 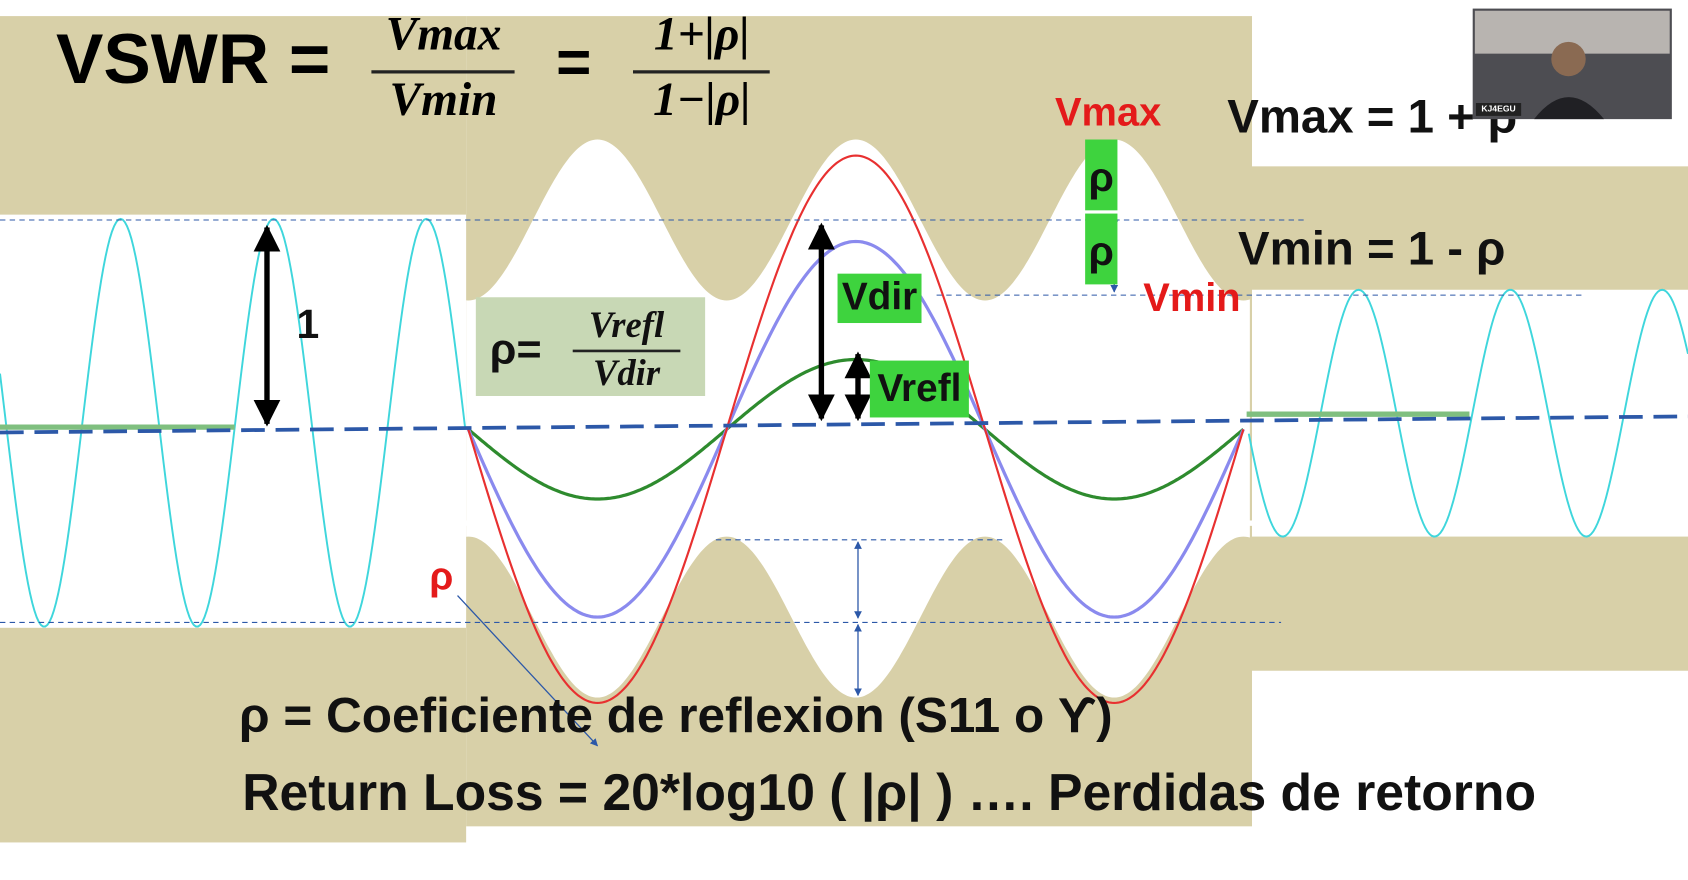 I want to click on fraction-num: 1+|ρ|, so click(x=702, y=35).